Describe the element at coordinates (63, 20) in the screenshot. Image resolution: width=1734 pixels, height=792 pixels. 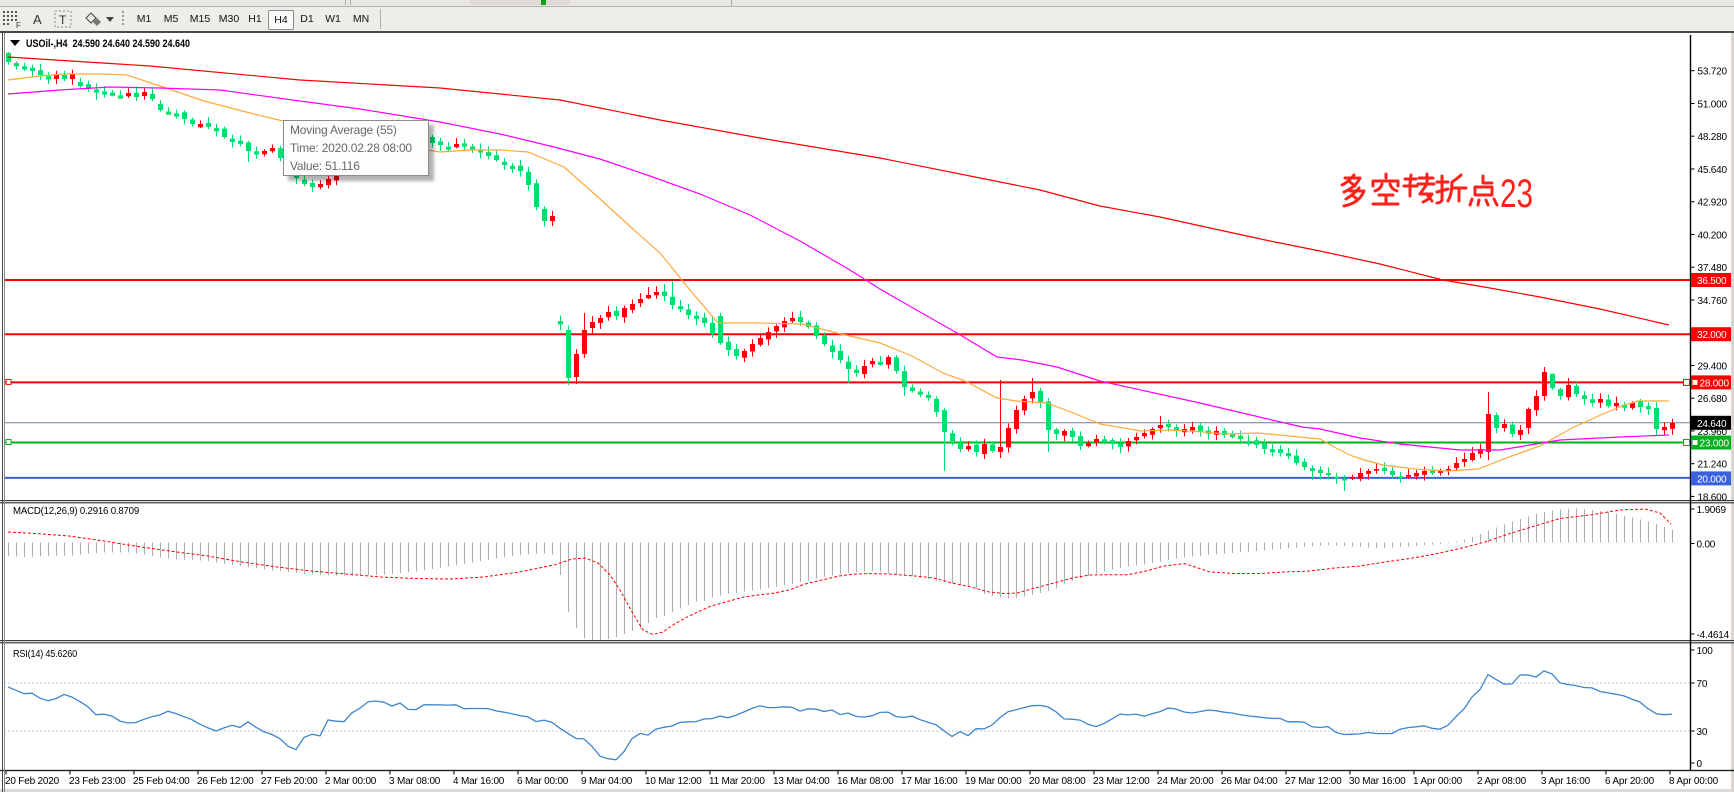
I see `svg-text: T` at that location.